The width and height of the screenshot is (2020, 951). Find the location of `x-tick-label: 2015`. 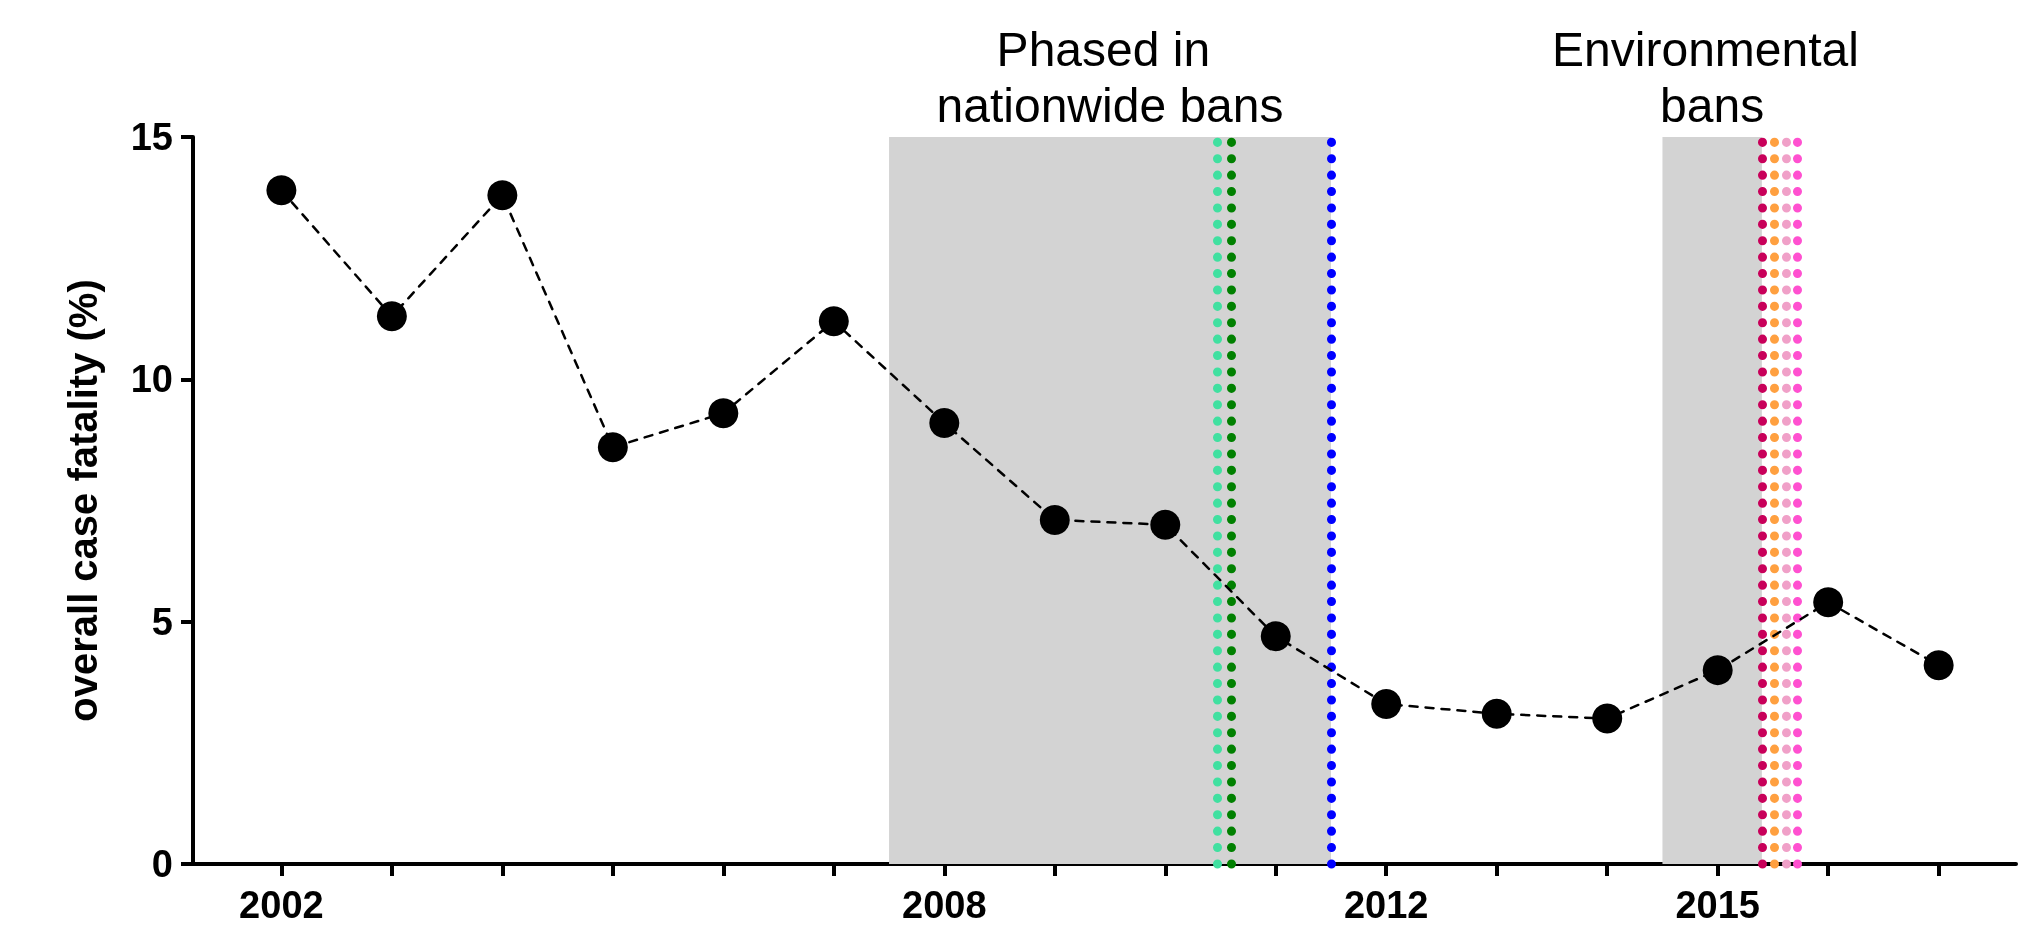

x-tick-label: 2015 is located at coordinates (1717, 905).